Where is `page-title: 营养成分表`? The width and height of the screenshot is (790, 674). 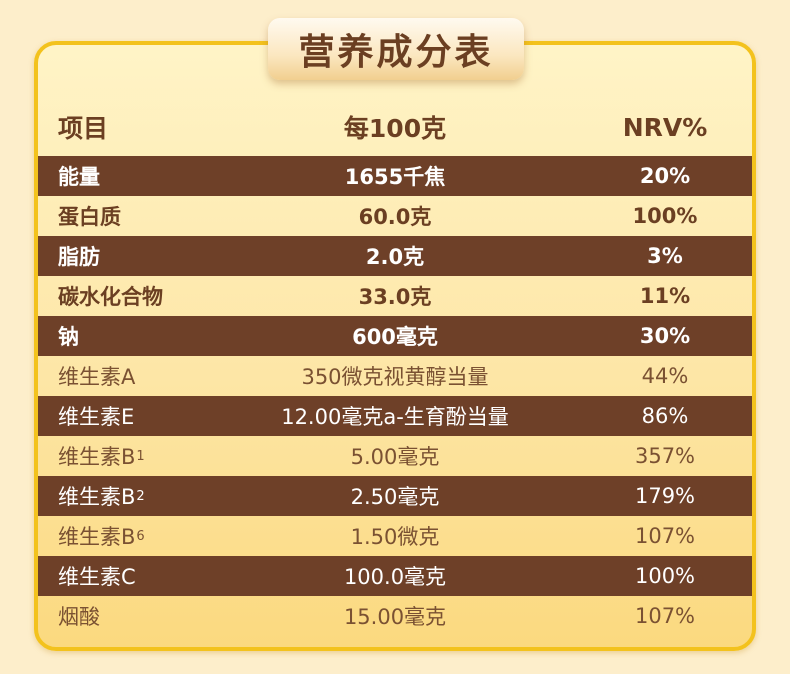 page-title: 营养成分表 is located at coordinates (396, 49).